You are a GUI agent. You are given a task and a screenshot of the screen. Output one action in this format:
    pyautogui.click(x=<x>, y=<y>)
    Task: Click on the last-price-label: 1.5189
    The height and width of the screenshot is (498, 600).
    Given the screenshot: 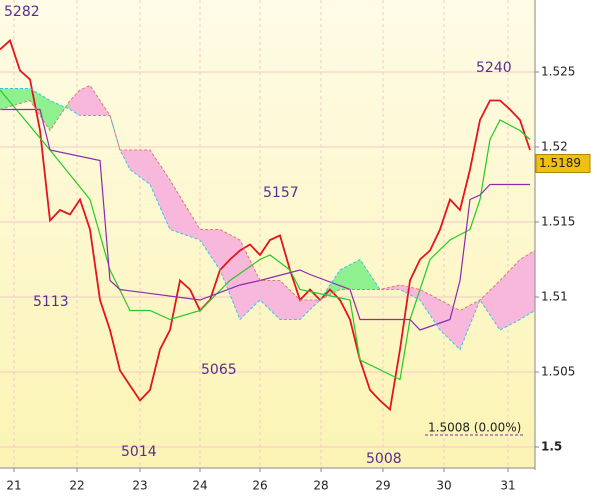 What is the action you would take?
    pyautogui.click(x=560, y=163)
    